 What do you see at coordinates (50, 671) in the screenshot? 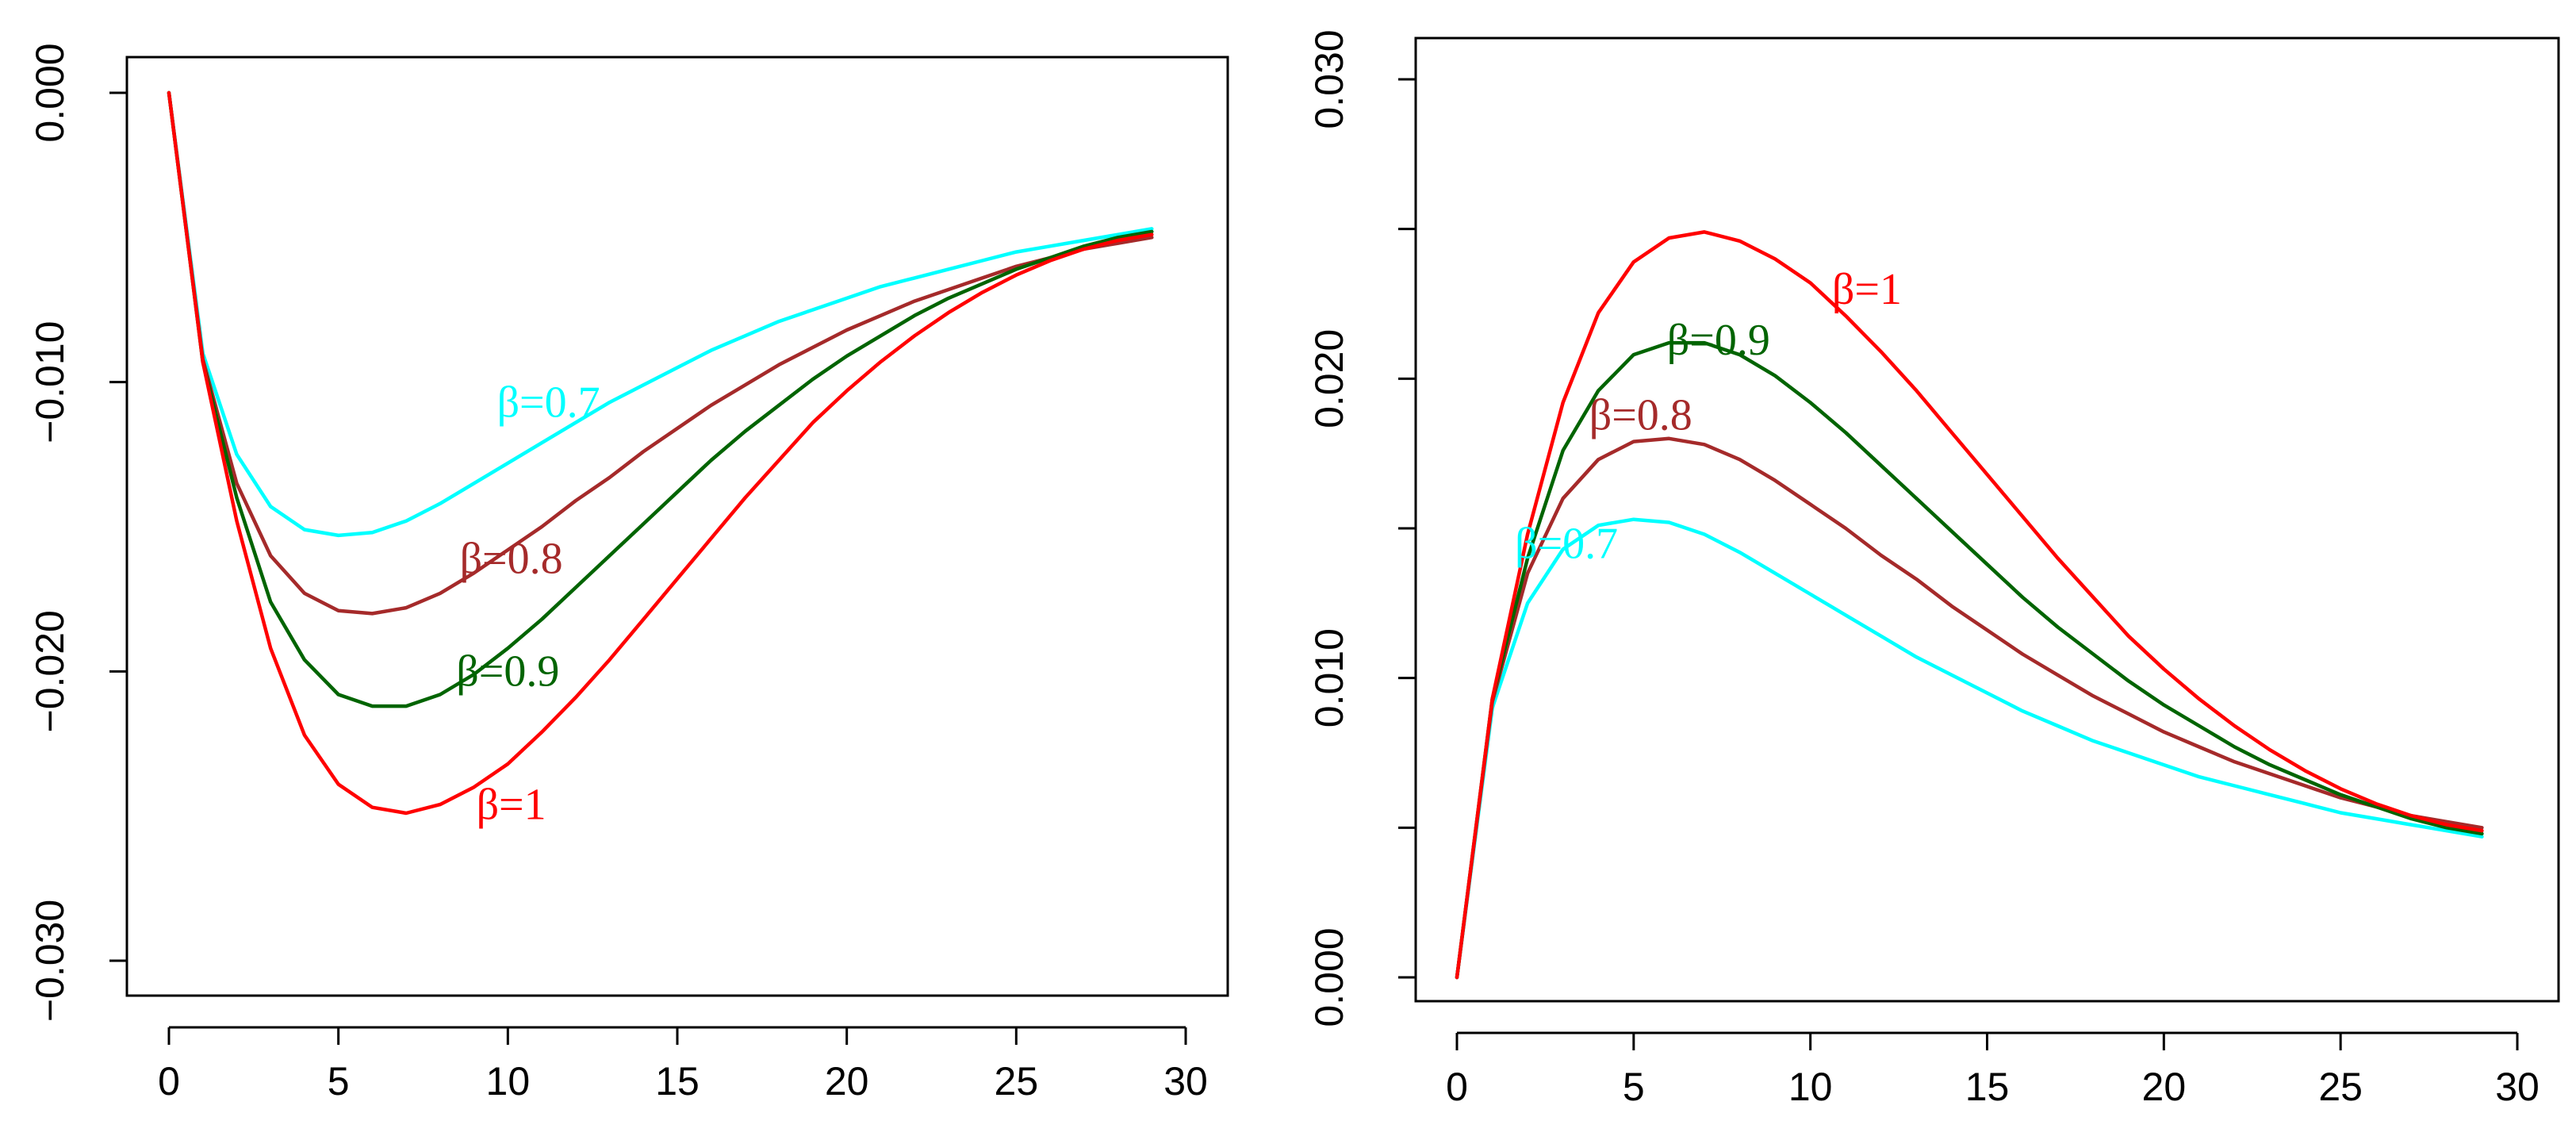
I see `y-tick-label: −0.020` at bounding box center [50, 671].